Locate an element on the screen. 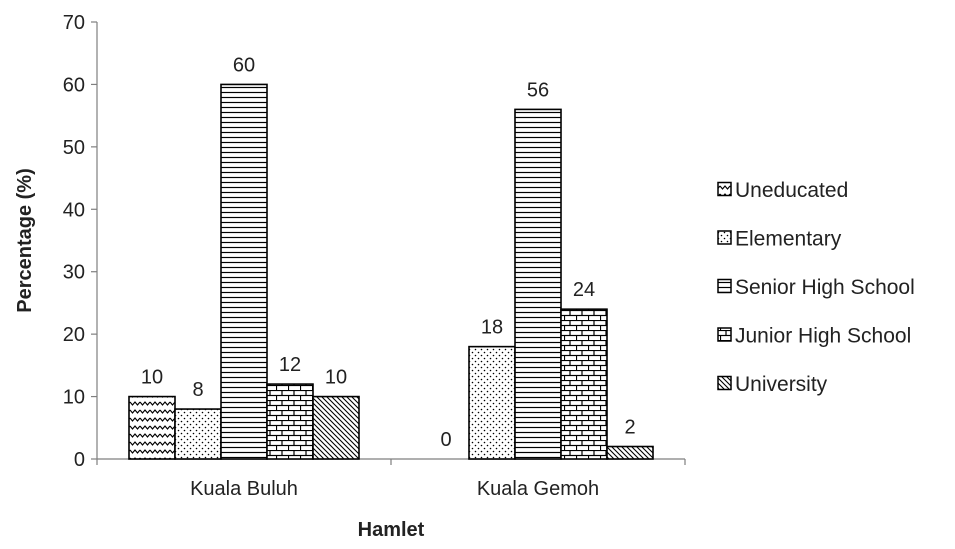 The image size is (955, 549). y-tick-label: 20 is located at coordinates (74, 335).